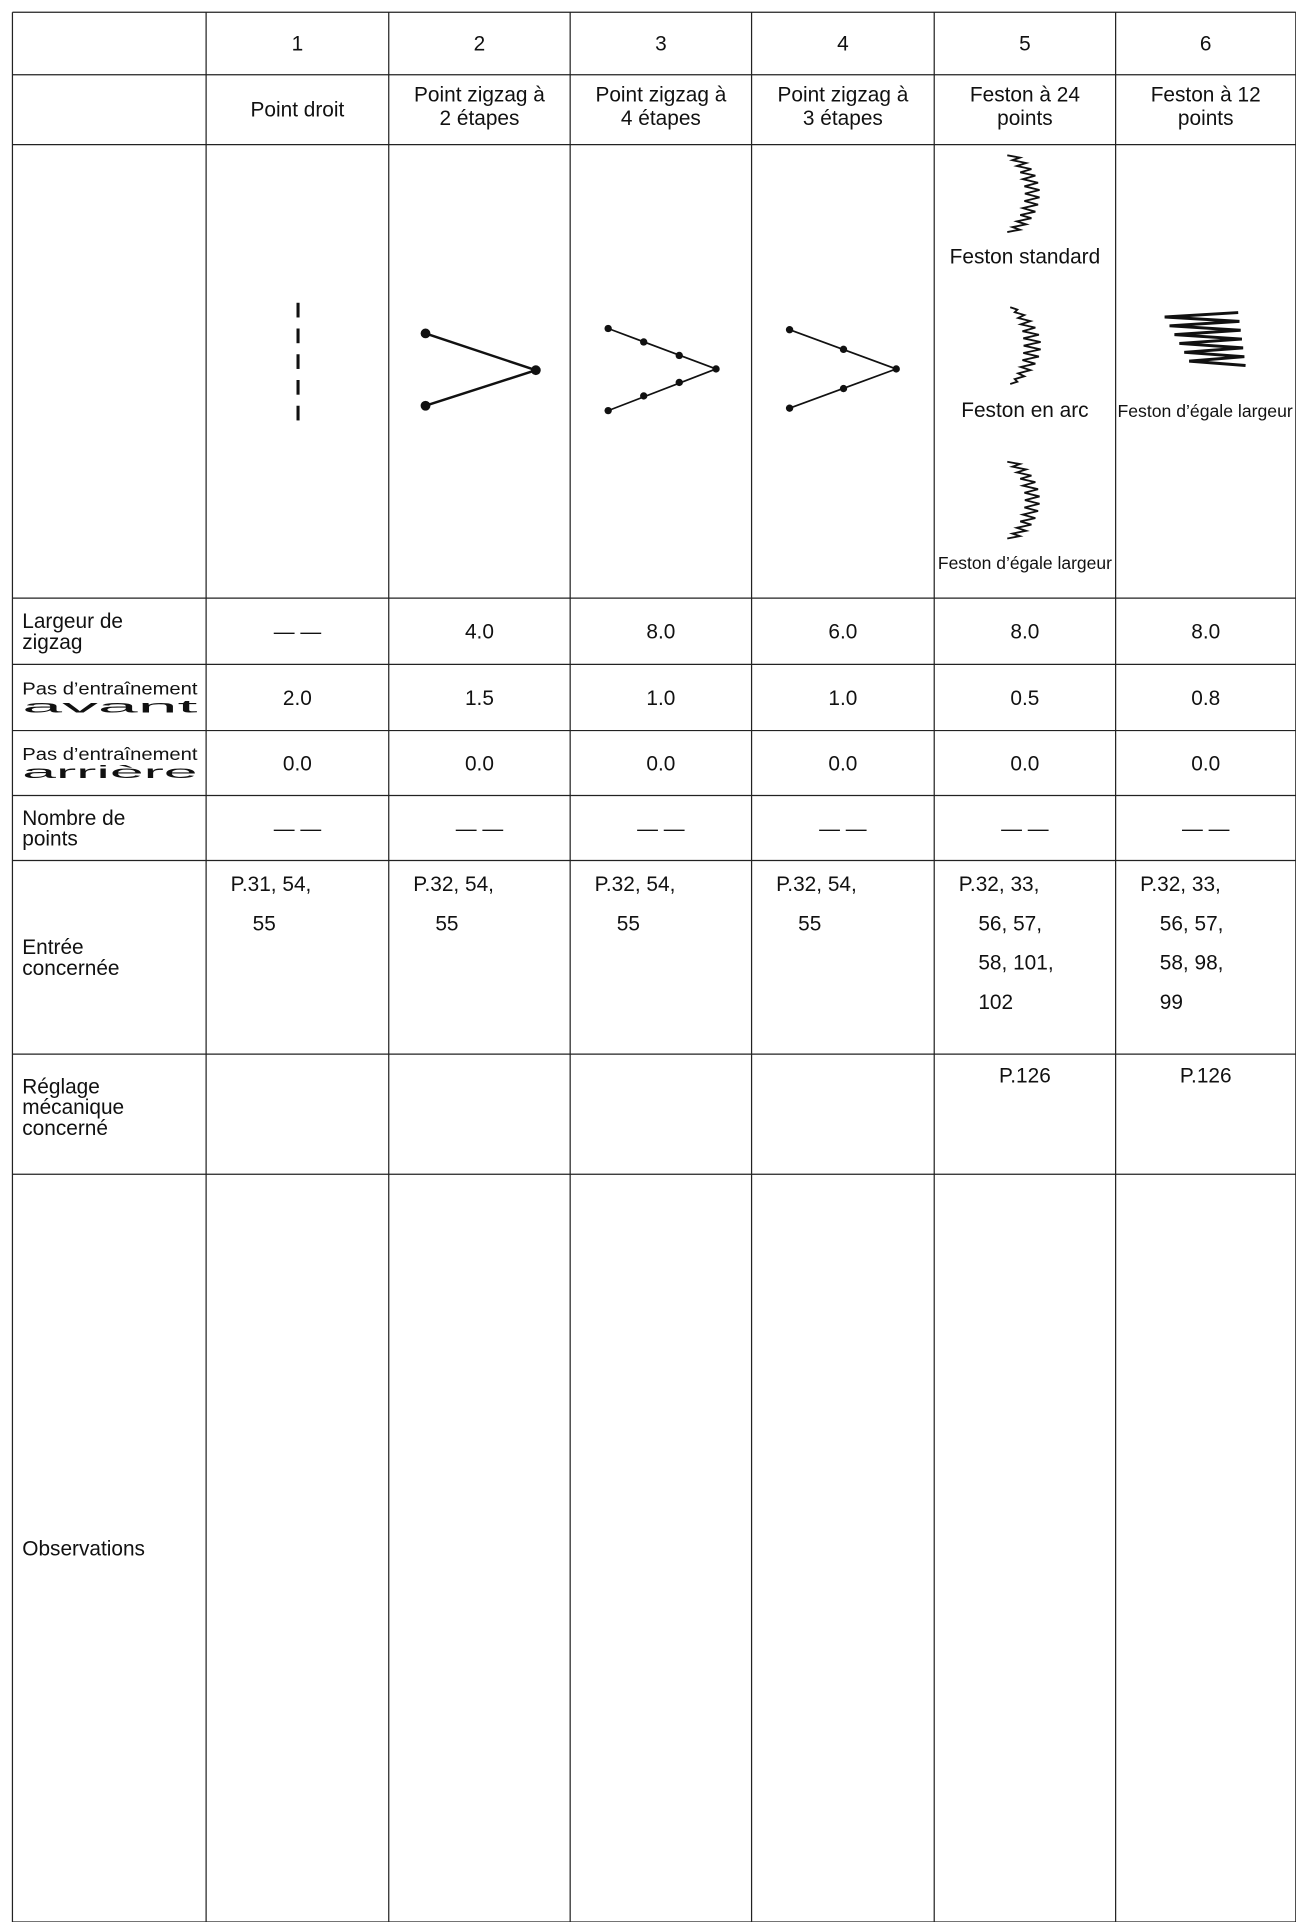 This screenshot has width=1296, height=1927. I want to click on cell-value: 58, 101,, so click(1015, 963).